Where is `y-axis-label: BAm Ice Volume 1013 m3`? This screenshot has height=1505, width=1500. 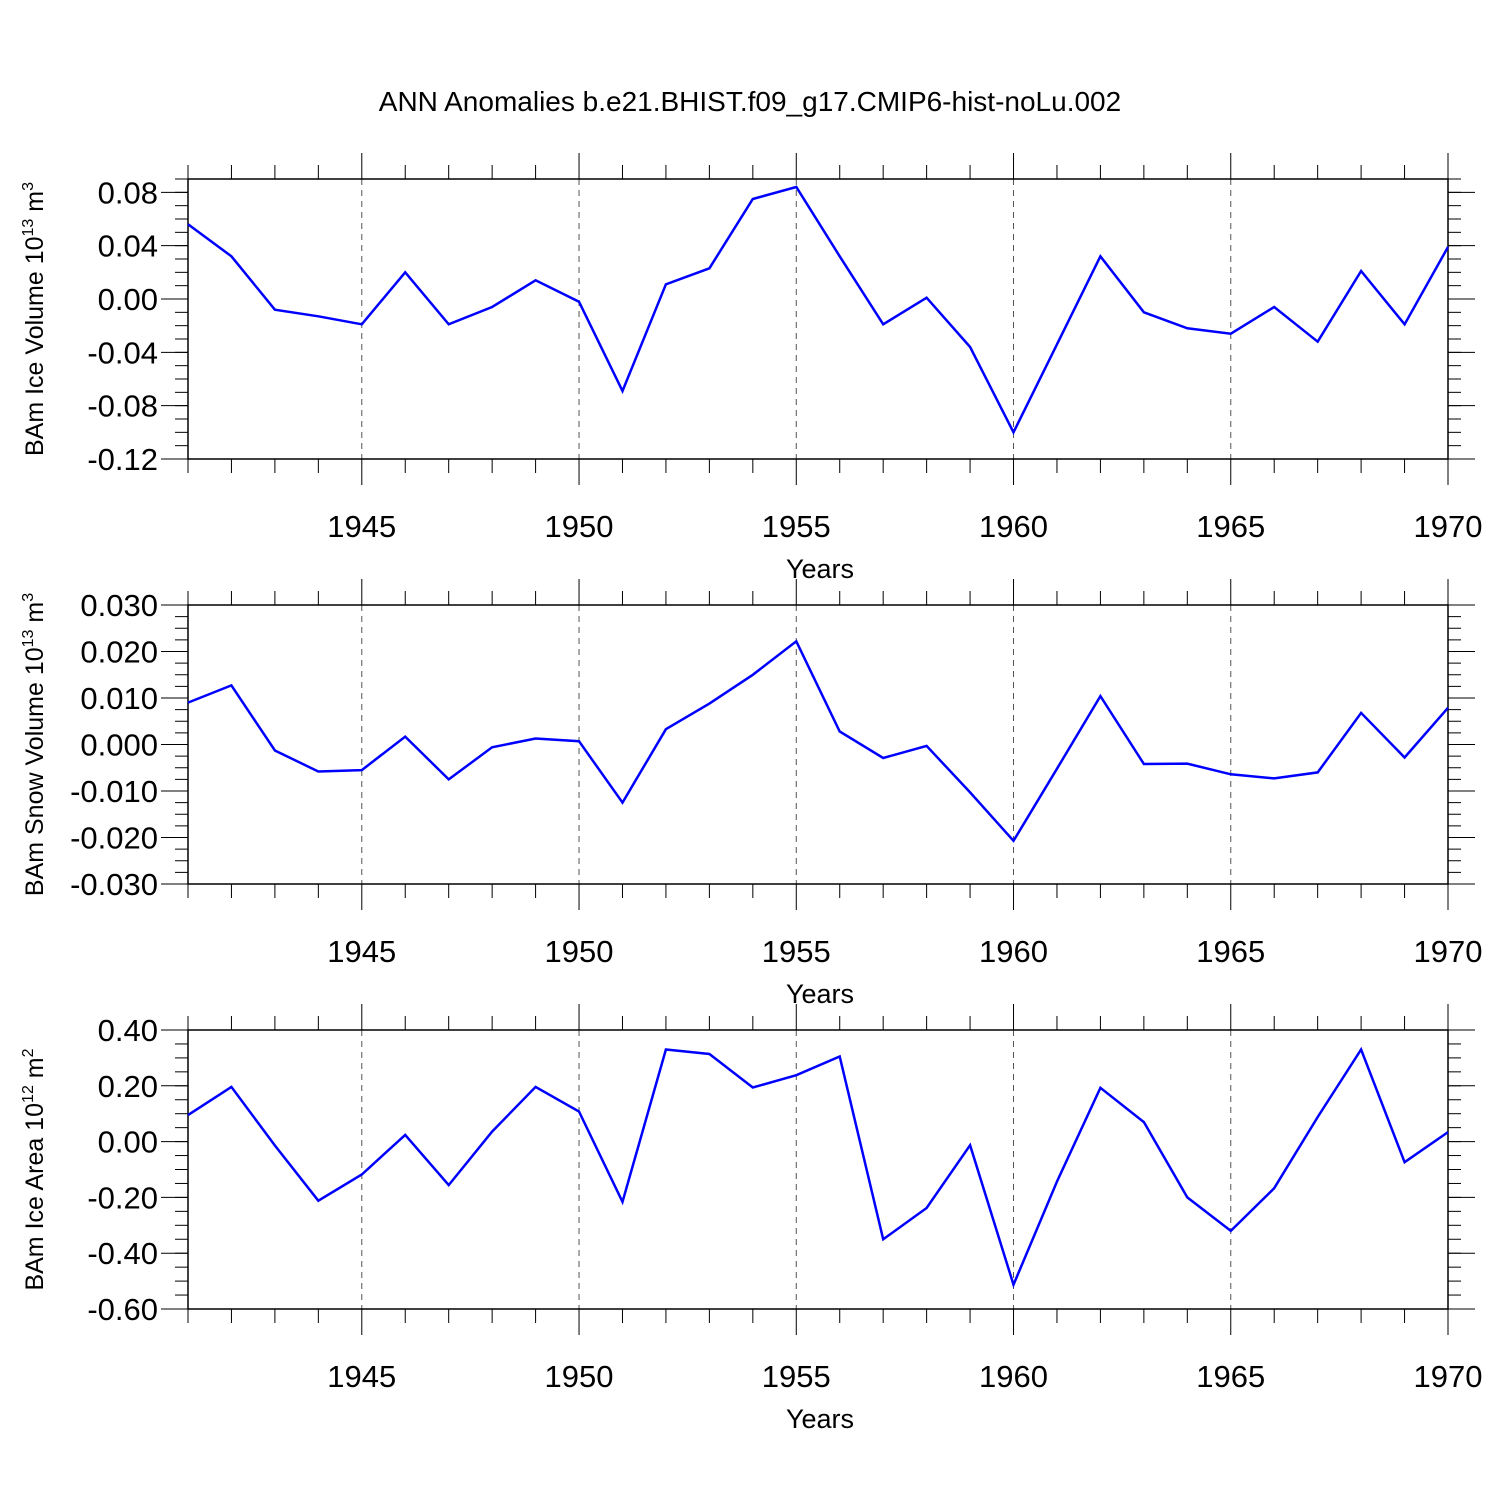
y-axis-label: BAm Ice Volume 1013 m3 is located at coordinates (34, 319).